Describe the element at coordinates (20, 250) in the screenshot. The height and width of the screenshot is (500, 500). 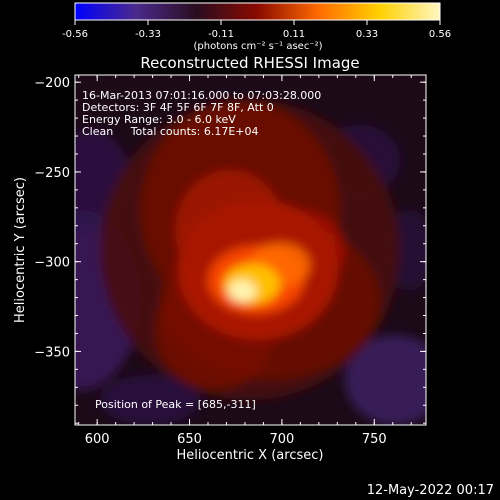
I see `y-axis-label: Heliocentric Y (arcsec)` at that location.